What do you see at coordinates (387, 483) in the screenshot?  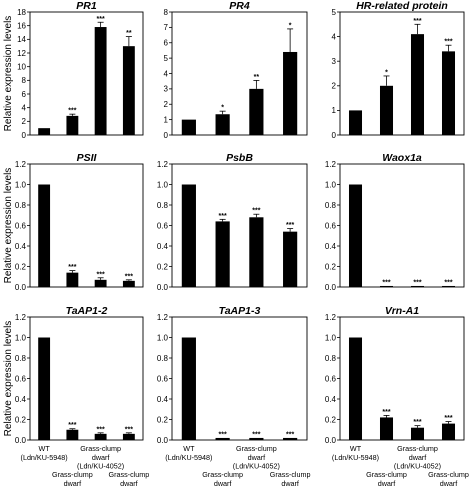 I see `panel-9-category-2-line-2: dwarf` at bounding box center [387, 483].